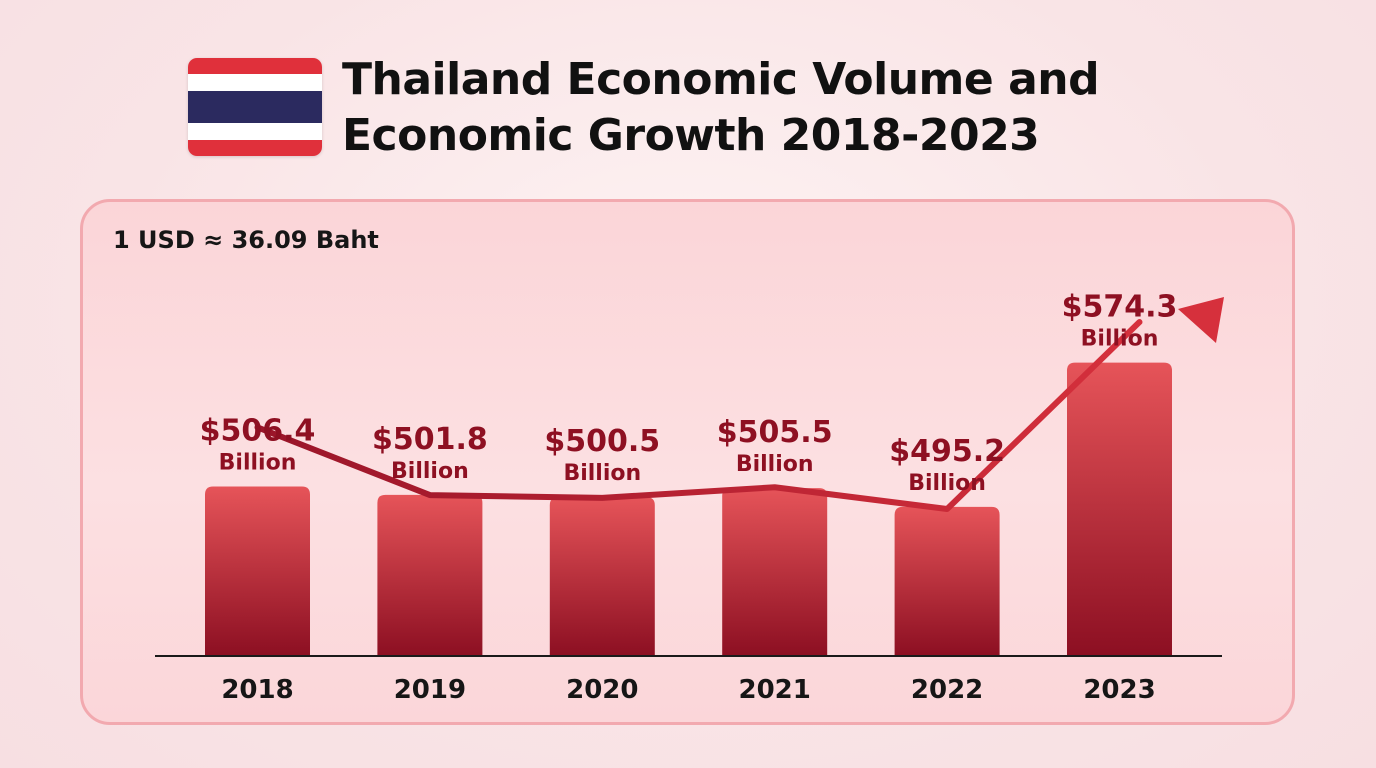  I want to click on unit-label-2022: Billion, so click(947, 483).